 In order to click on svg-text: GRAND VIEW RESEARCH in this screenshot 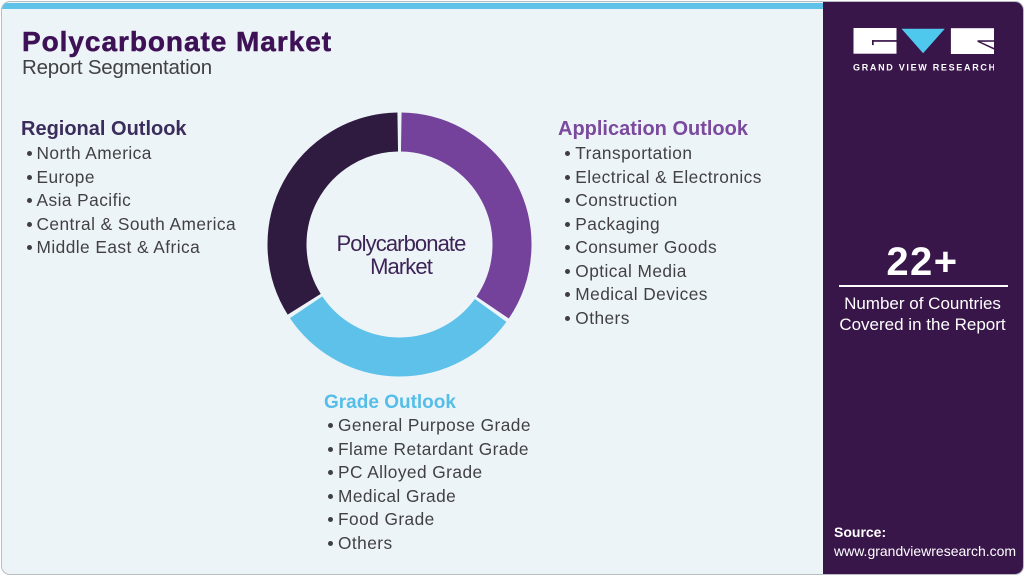, I will do `click(923, 68)`.